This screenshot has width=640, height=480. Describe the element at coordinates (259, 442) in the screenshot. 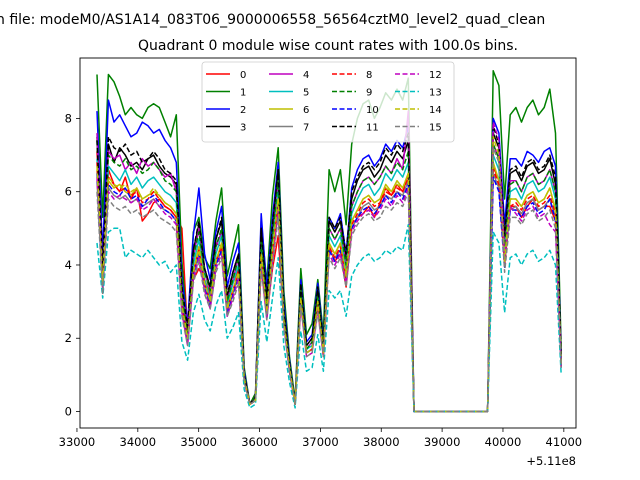

I see `x-tick-label: 36000` at that location.